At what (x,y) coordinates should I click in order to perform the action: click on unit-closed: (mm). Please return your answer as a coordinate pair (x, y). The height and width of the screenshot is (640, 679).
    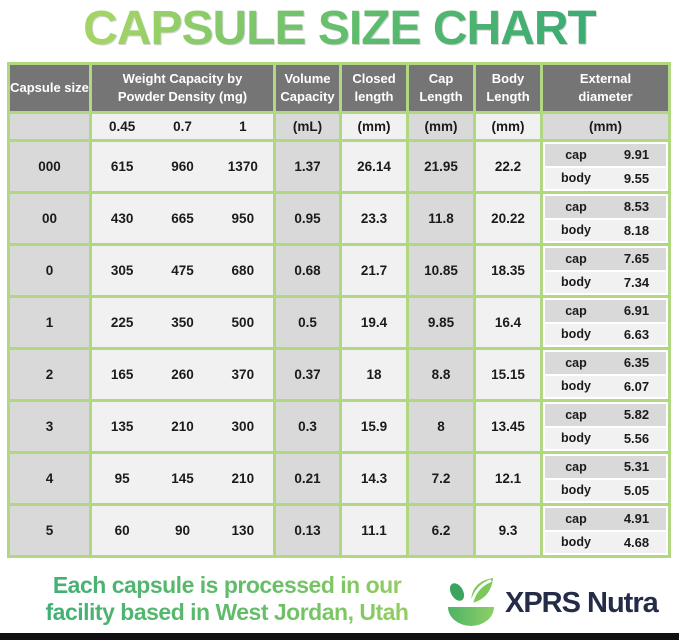
    Looking at the image, I should click on (374, 126).